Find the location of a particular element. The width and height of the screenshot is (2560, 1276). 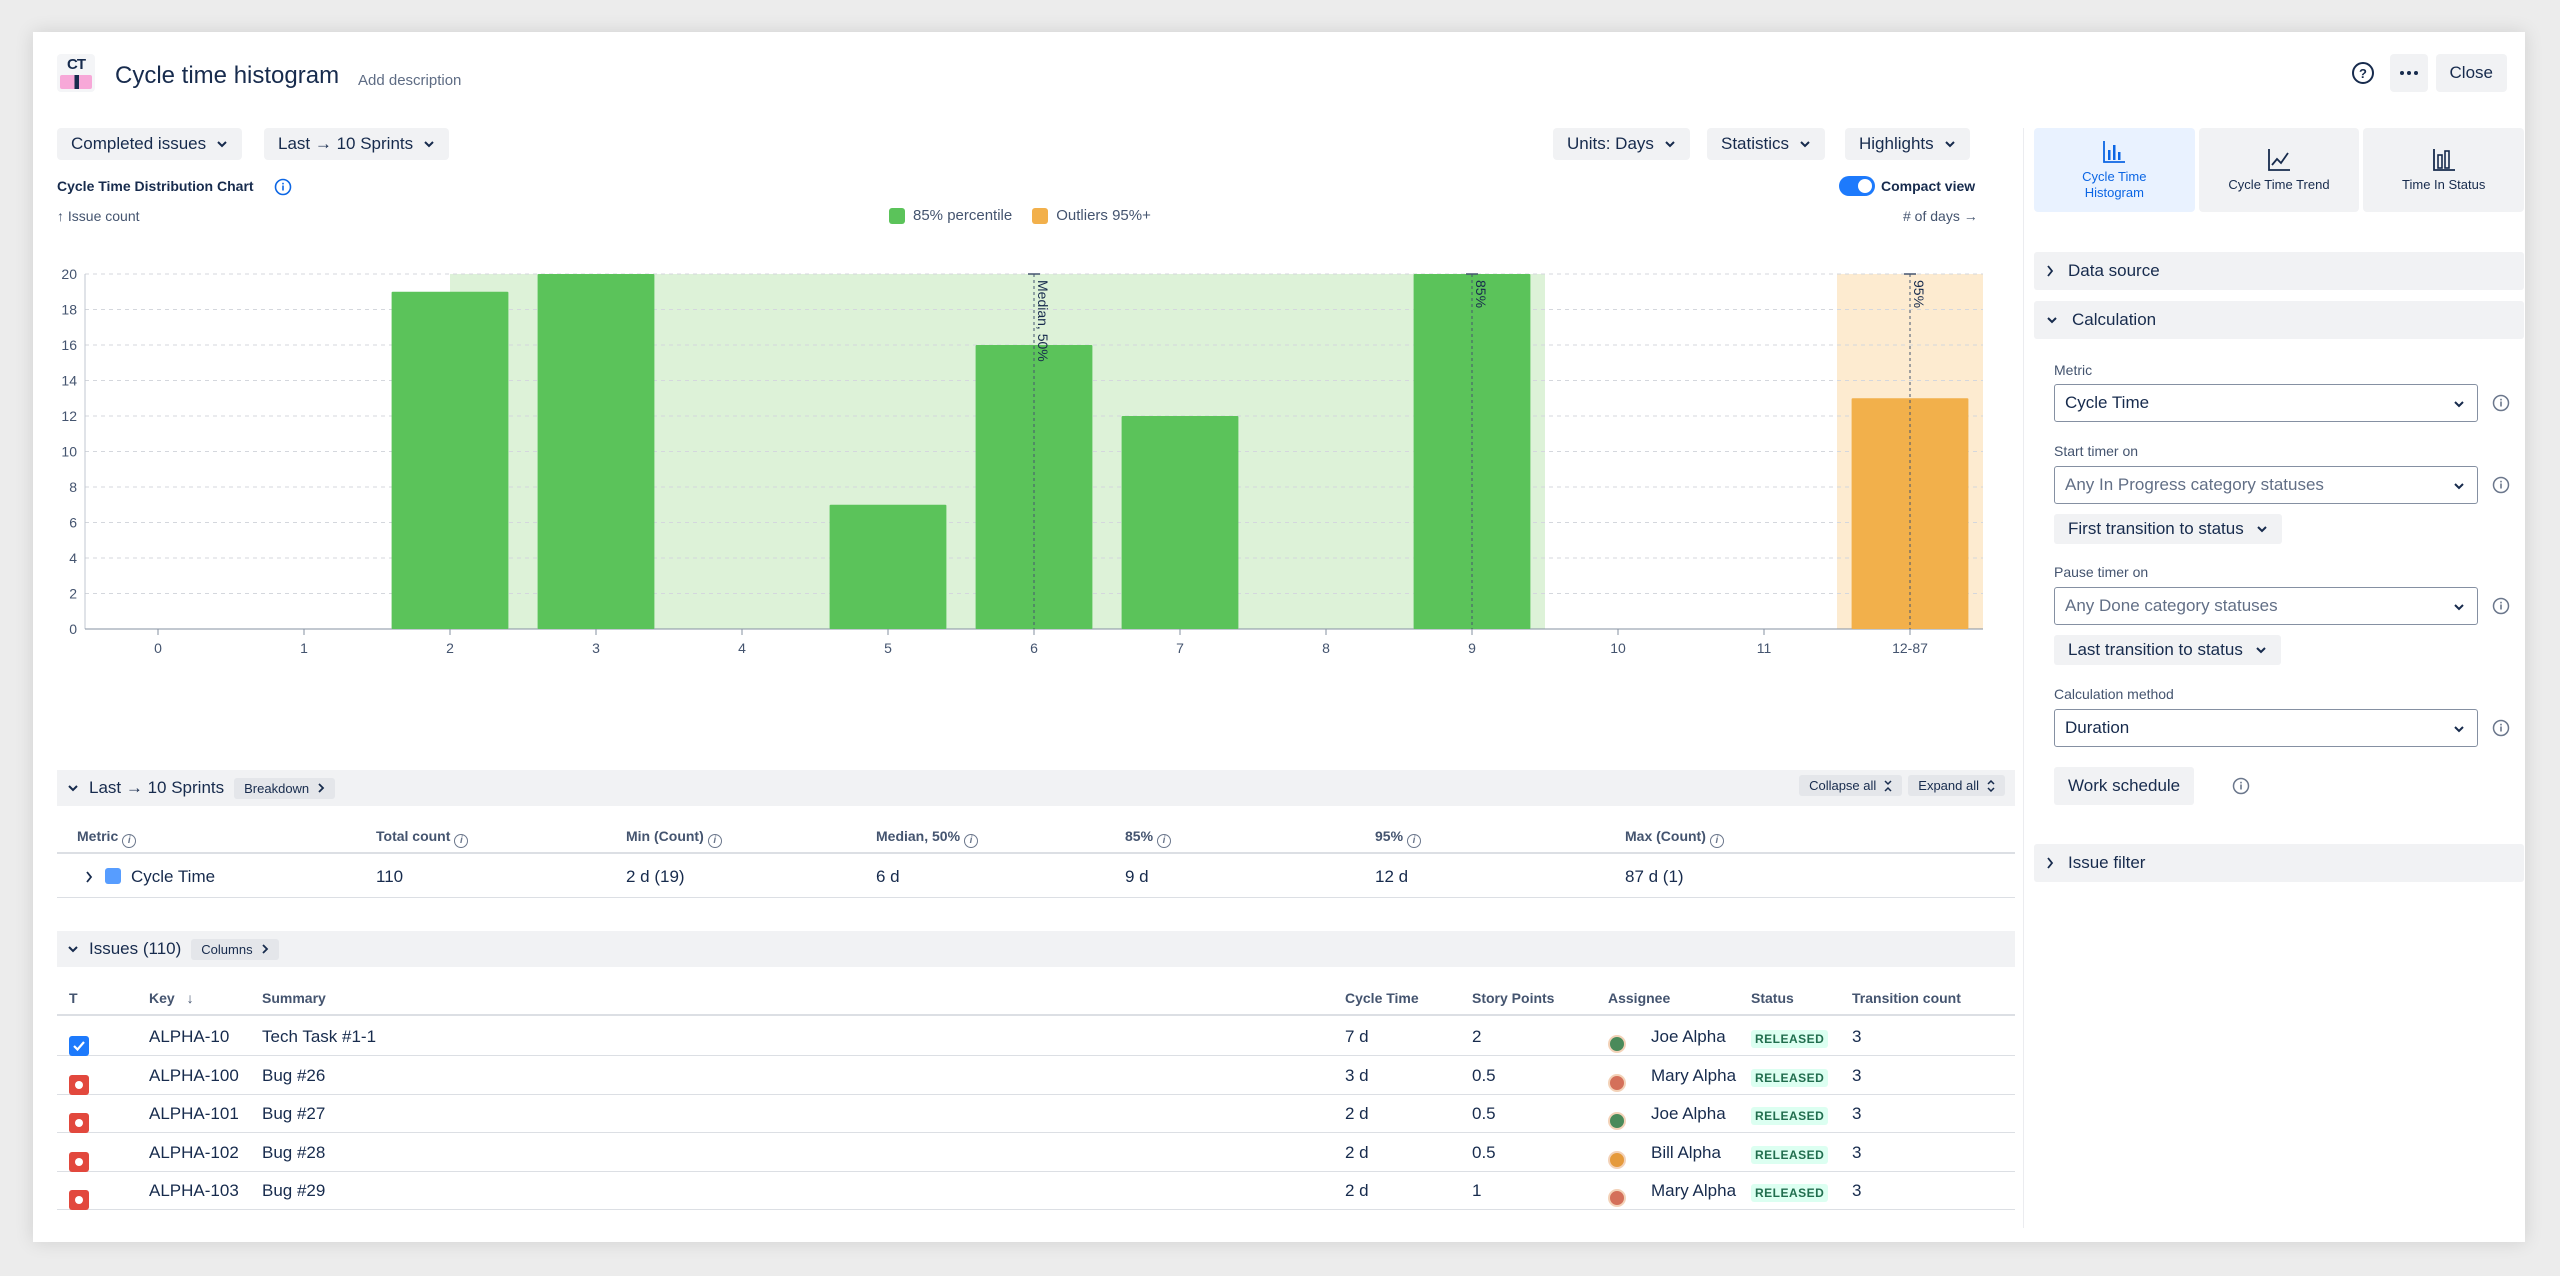

col-assignee: Assignee is located at coordinates (1639, 998).